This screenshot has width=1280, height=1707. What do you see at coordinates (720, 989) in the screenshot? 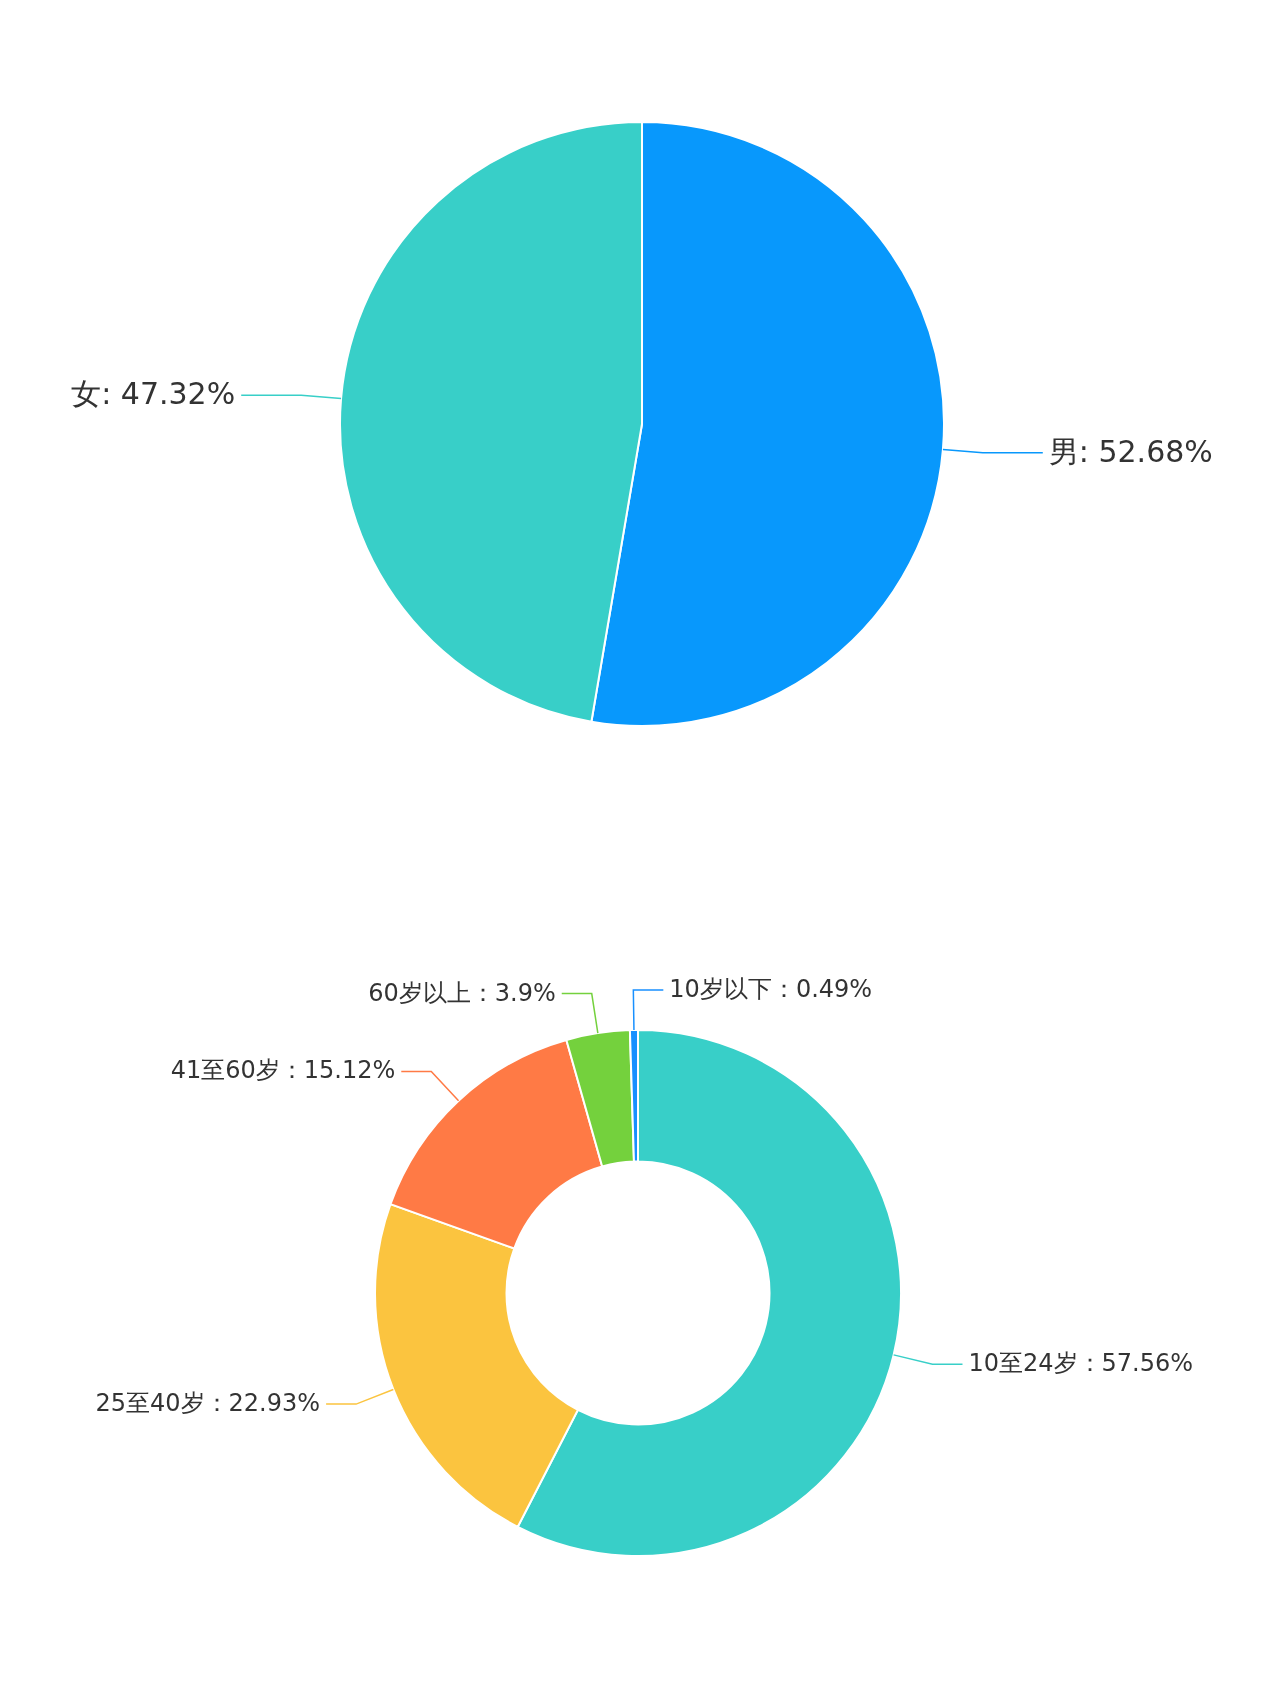
I see `slice-label: 10岁以下` at bounding box center [720, 989].